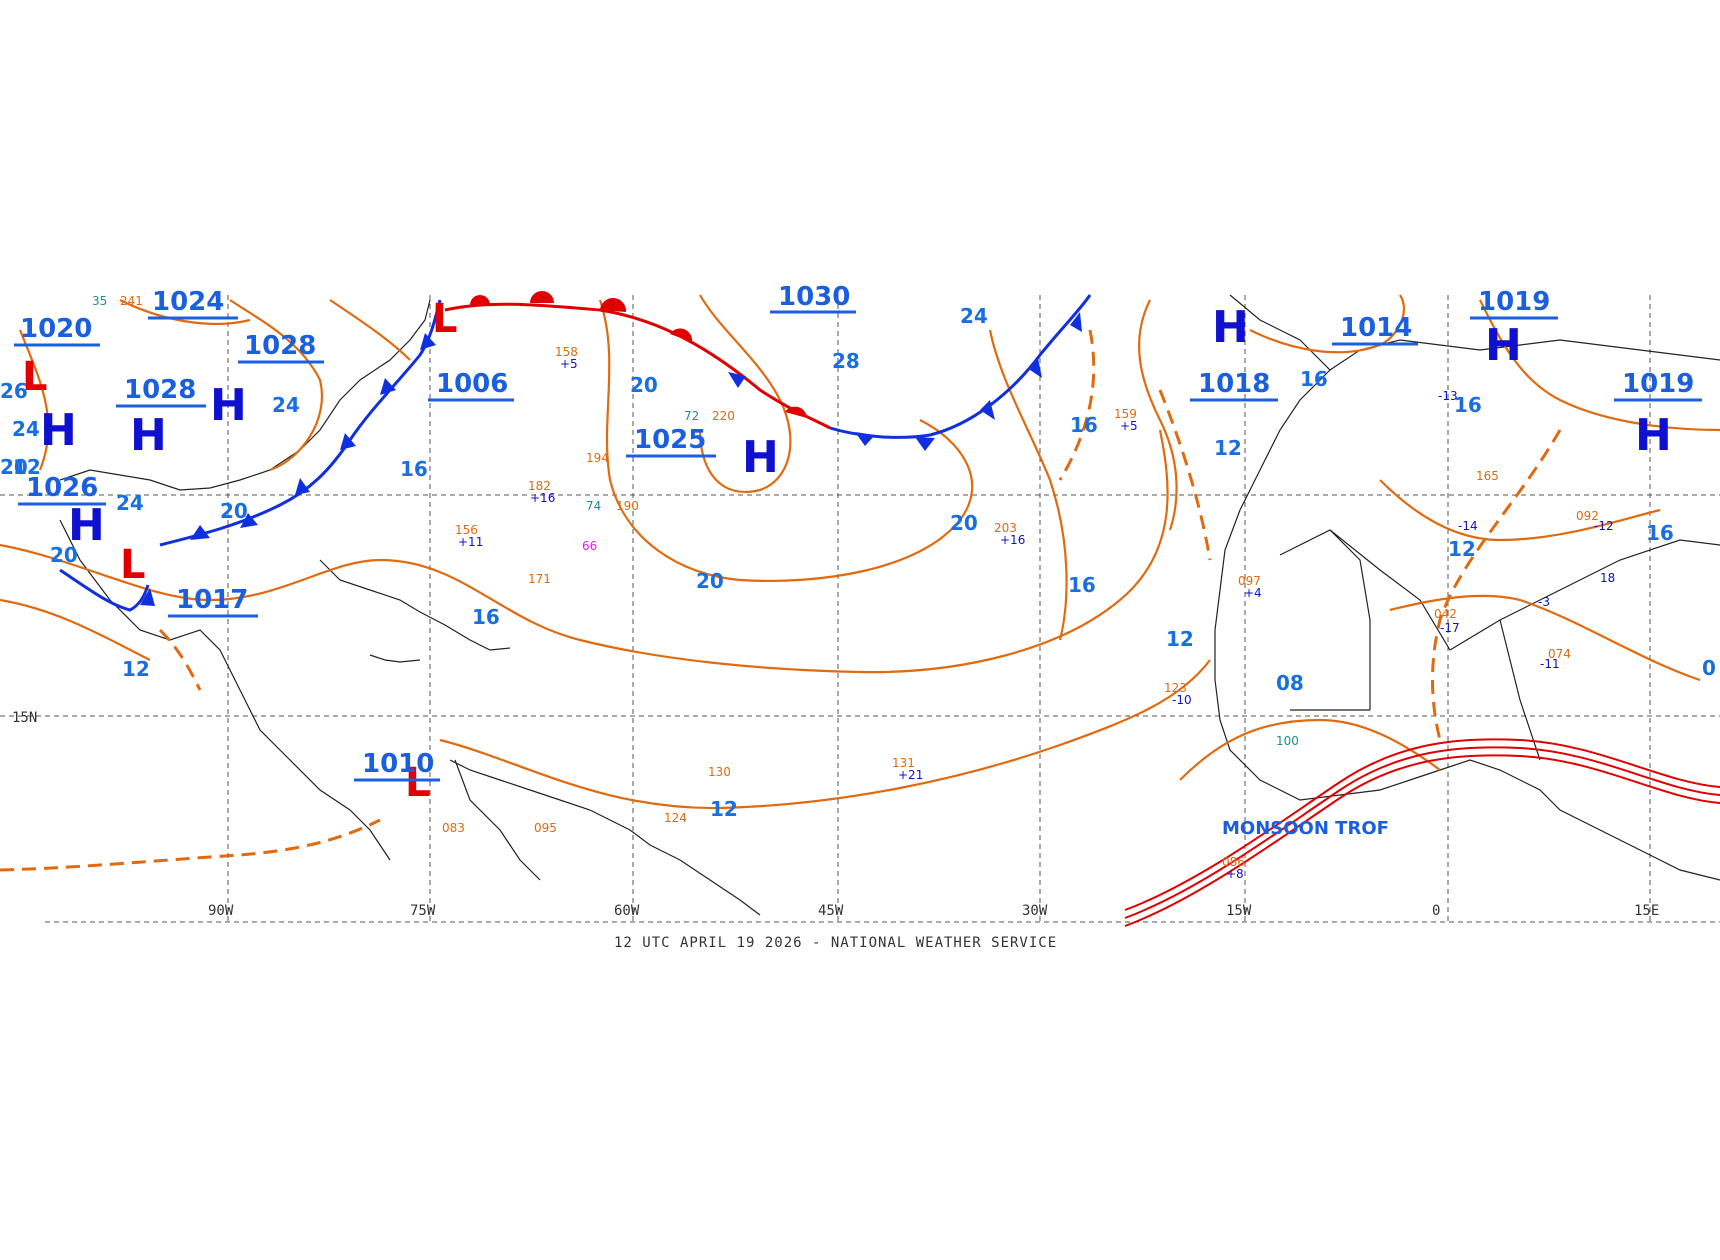  What do you see at coordinates (188, 302) in the screenshot?
I see `svg-text: 1024` at bounding box center [188, 302].